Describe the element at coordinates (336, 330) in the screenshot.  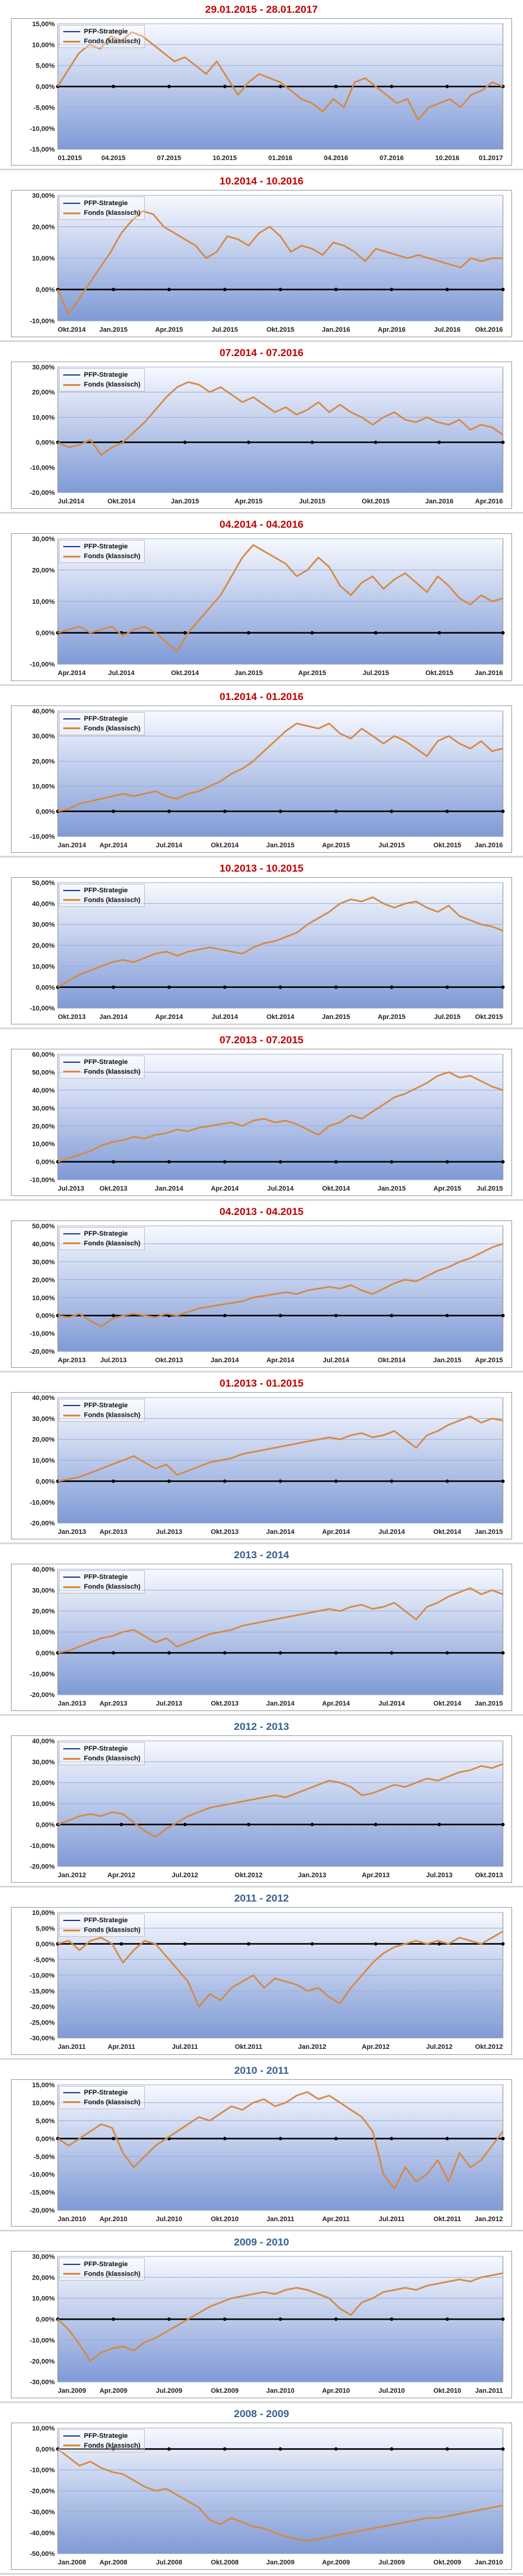
I see `x-tick-label: Jan.2016` at that location.